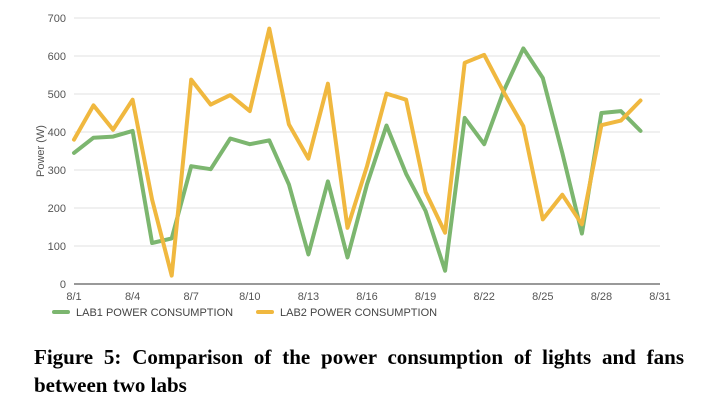  I want to click on legend-label-2: LAB2 POWER CONSUMPTION, so click(358, 313).